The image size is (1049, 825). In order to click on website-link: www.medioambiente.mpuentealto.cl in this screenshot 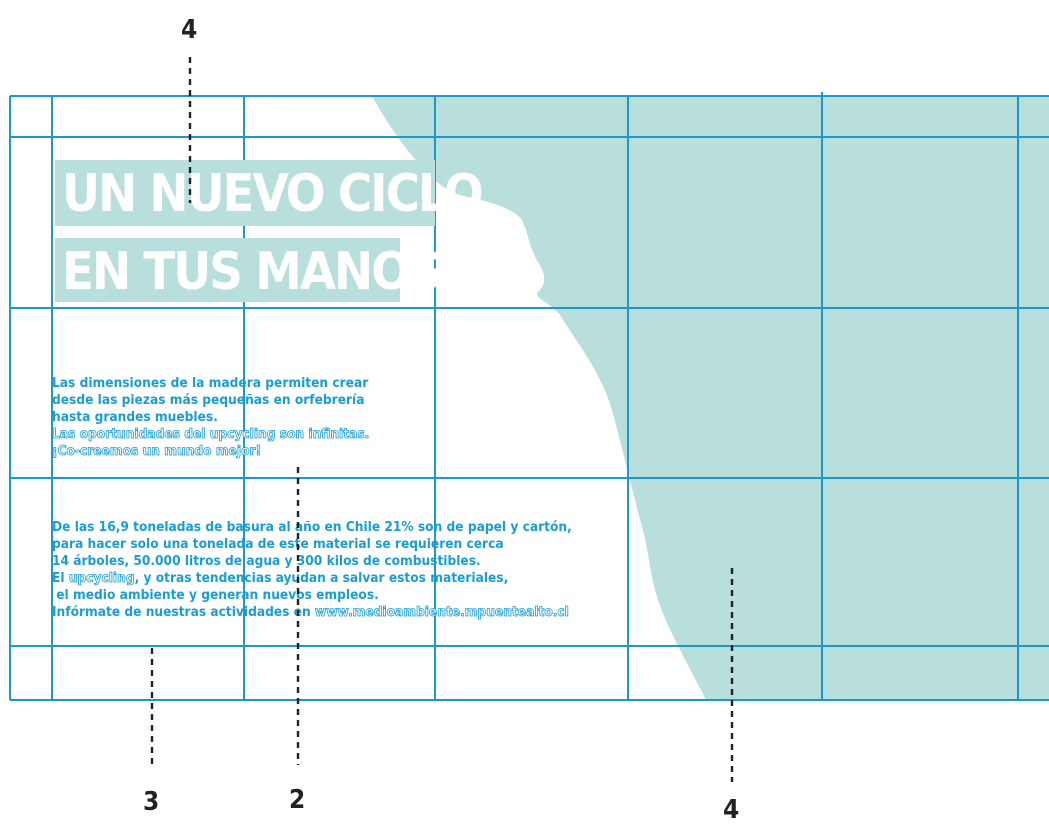, I will do `click(442, 612)`.